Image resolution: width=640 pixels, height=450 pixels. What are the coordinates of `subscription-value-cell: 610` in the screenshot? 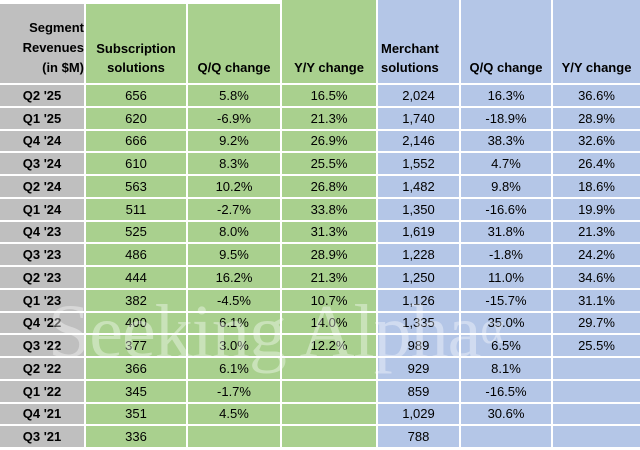 It's located at (136, 163).